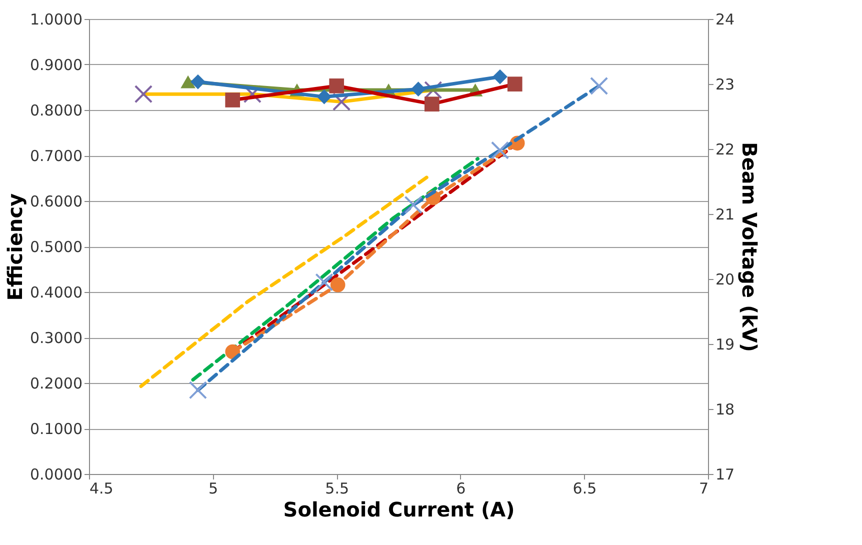 The height and width of the screenshot is (545, 862). Describe the element at coordinates (56, 111) in the screenshot. I see `y-tick-label: 0.8000` at that location.